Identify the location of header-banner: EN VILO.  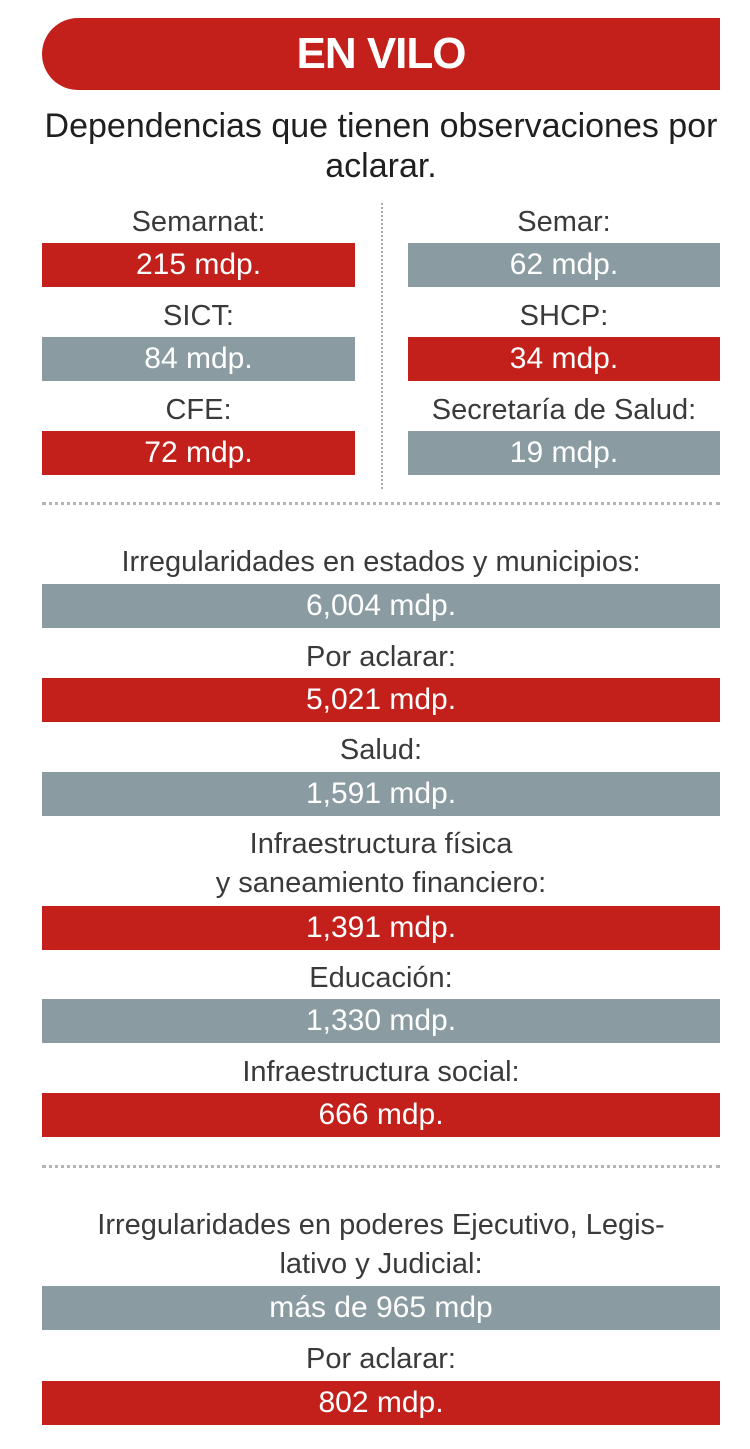
(381, 54).